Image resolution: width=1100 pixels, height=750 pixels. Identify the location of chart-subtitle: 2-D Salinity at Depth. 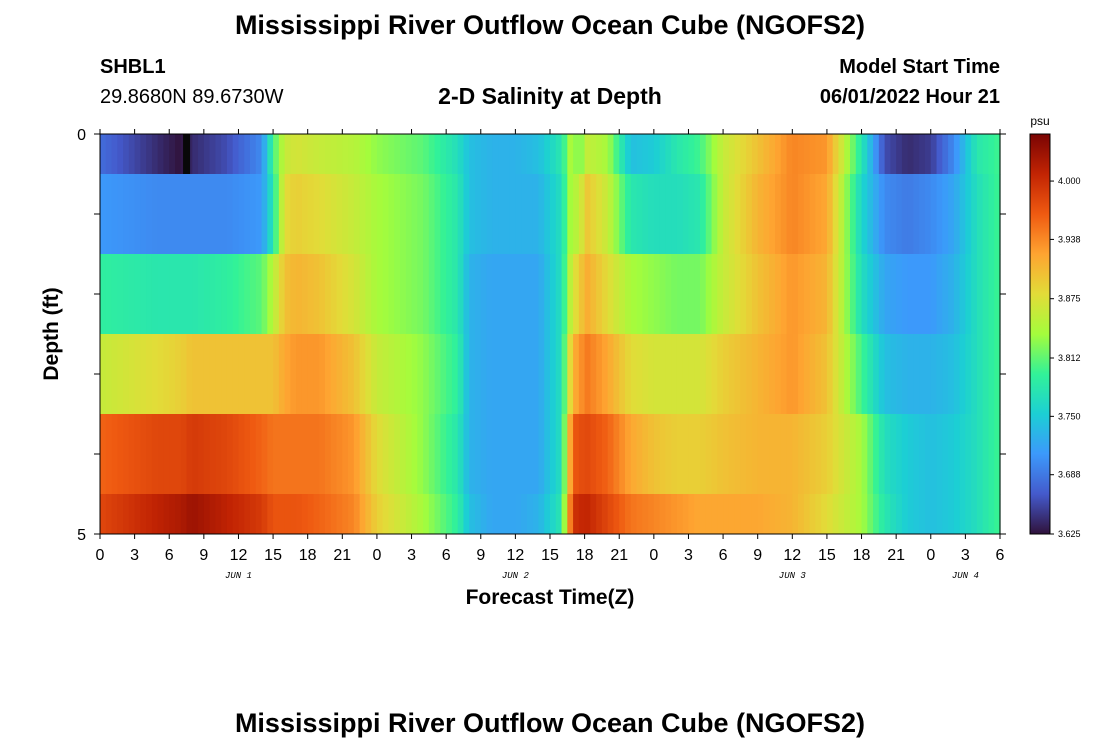
(550, 96).